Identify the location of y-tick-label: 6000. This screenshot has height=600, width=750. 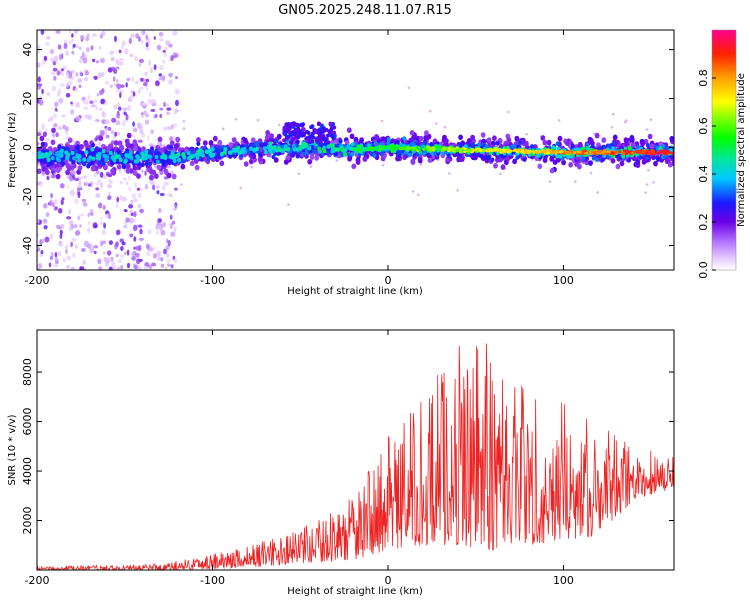
(27, 422).